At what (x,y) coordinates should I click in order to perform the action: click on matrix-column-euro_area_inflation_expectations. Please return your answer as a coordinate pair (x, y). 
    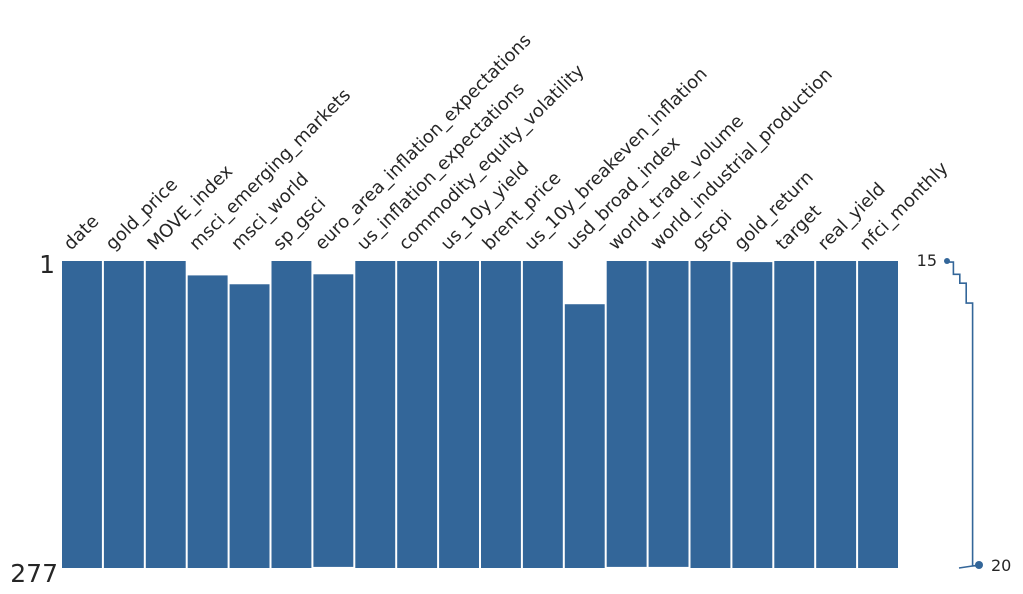
    Looking at the image, I should click on (333, 420).